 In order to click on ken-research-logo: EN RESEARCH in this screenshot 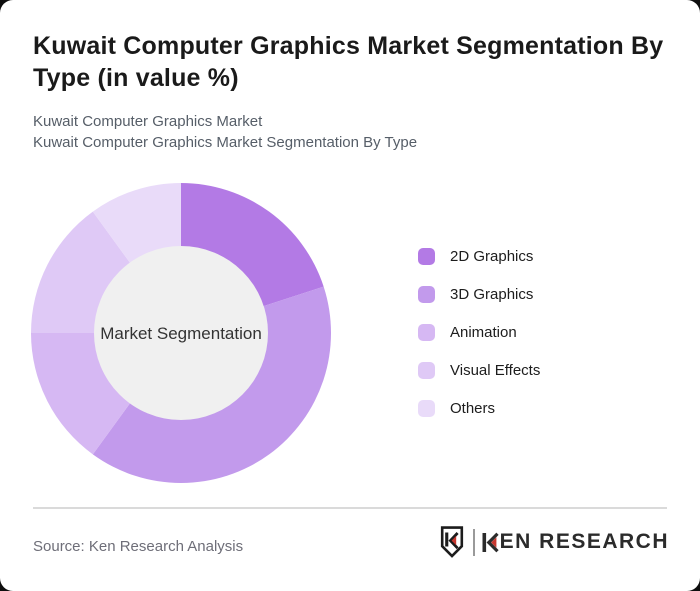, I will do `click(554, 542)`.